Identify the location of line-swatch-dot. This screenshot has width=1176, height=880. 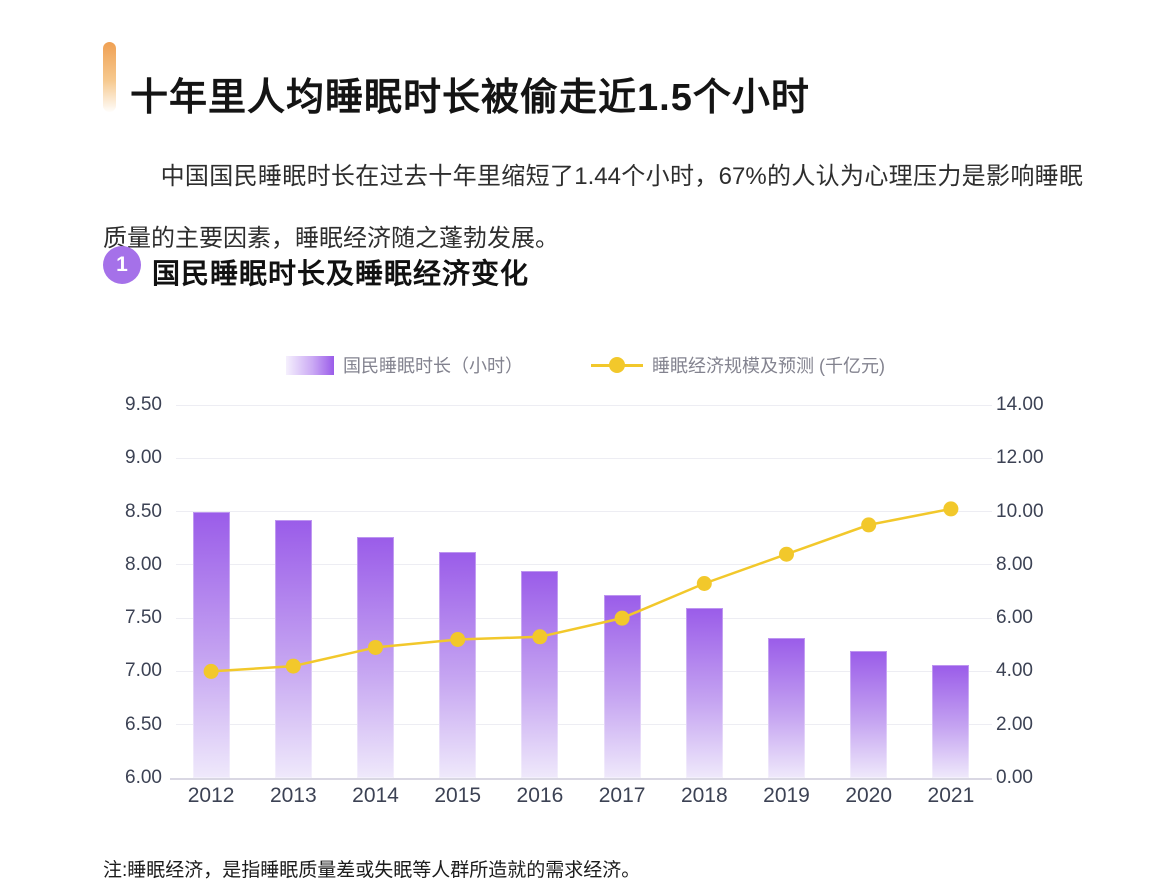
(617, 365).